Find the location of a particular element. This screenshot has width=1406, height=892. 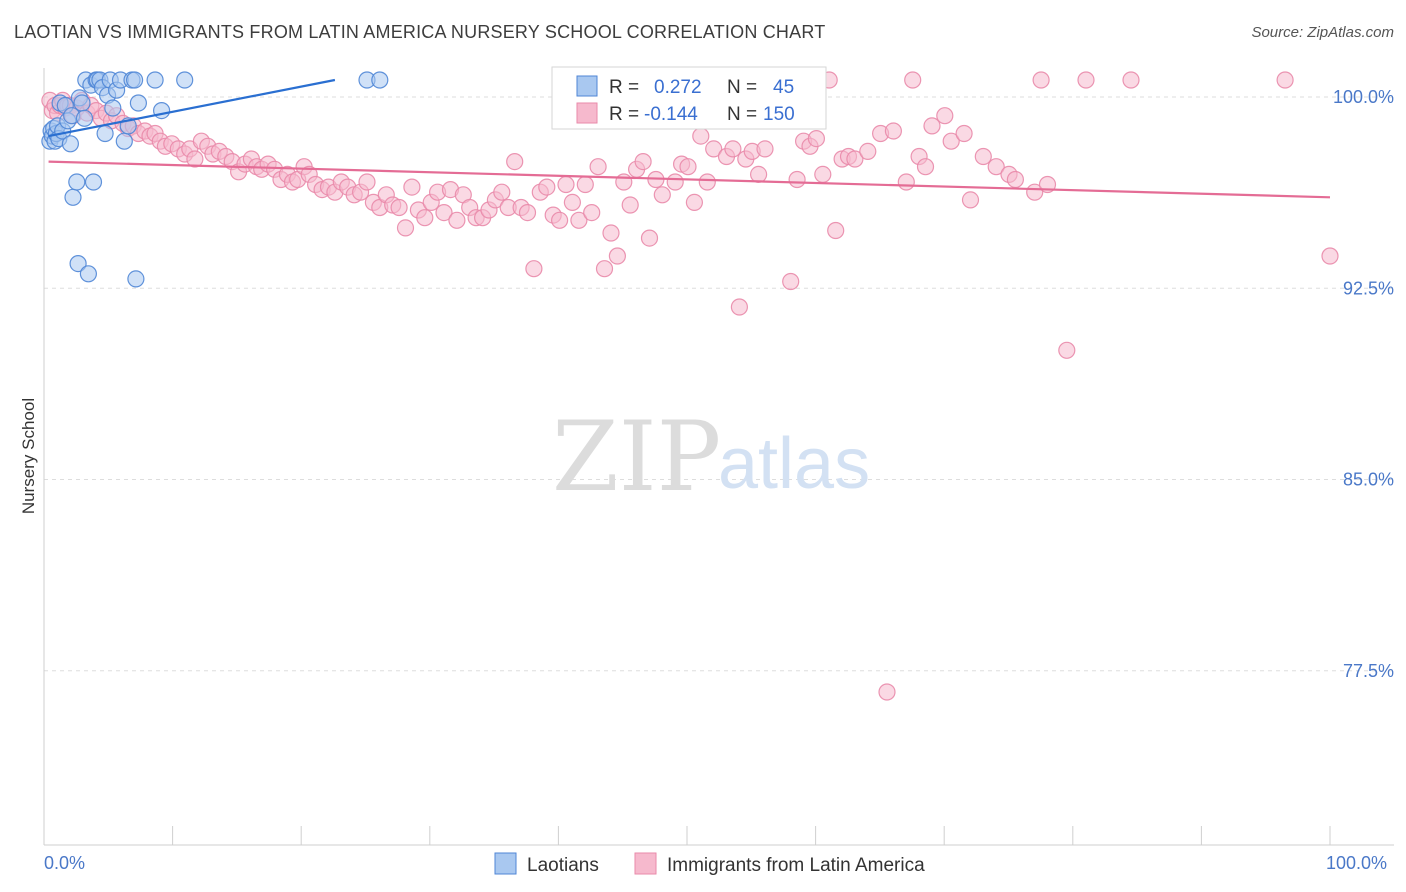

watermark-atlas: atlas is located at coordinates (794, 464).